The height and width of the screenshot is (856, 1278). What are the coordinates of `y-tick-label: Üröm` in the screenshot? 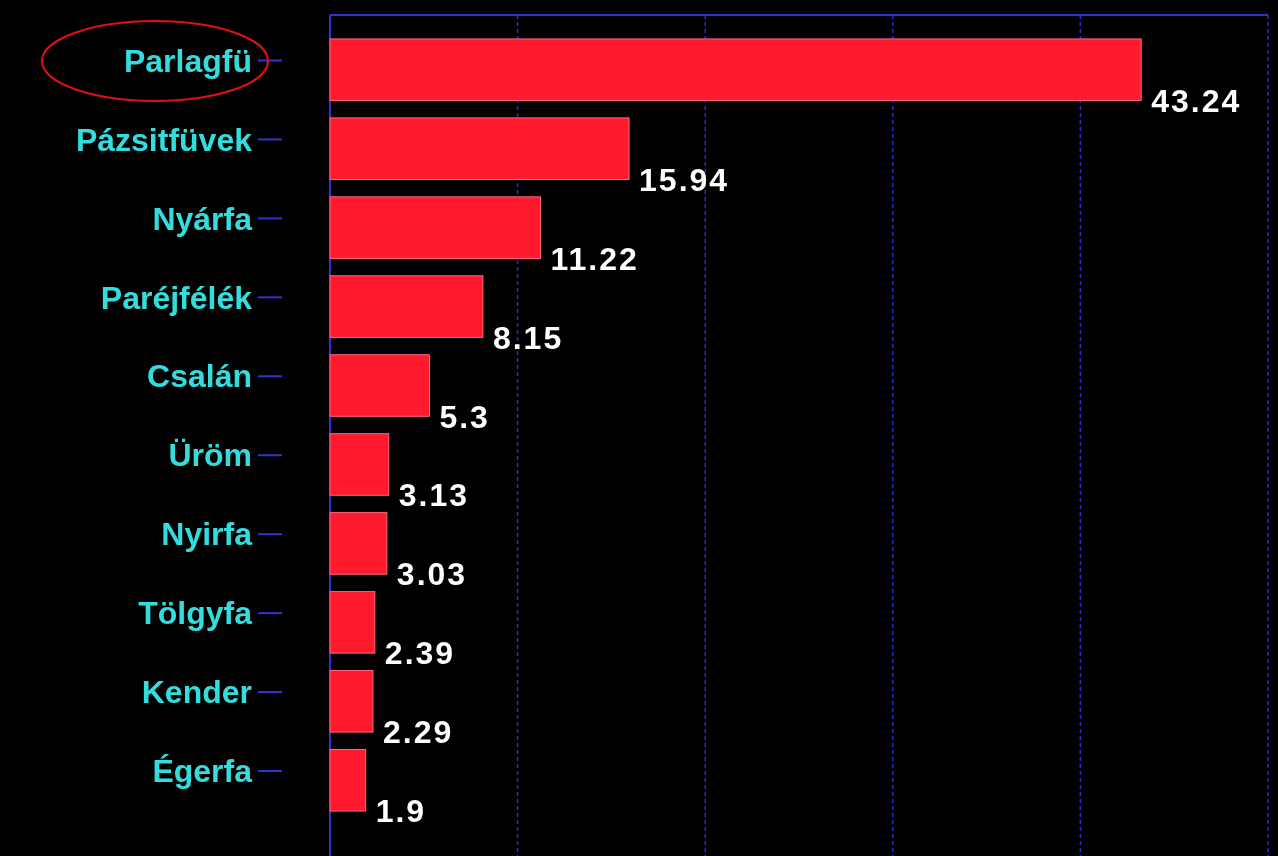 It's located at (210, 455).